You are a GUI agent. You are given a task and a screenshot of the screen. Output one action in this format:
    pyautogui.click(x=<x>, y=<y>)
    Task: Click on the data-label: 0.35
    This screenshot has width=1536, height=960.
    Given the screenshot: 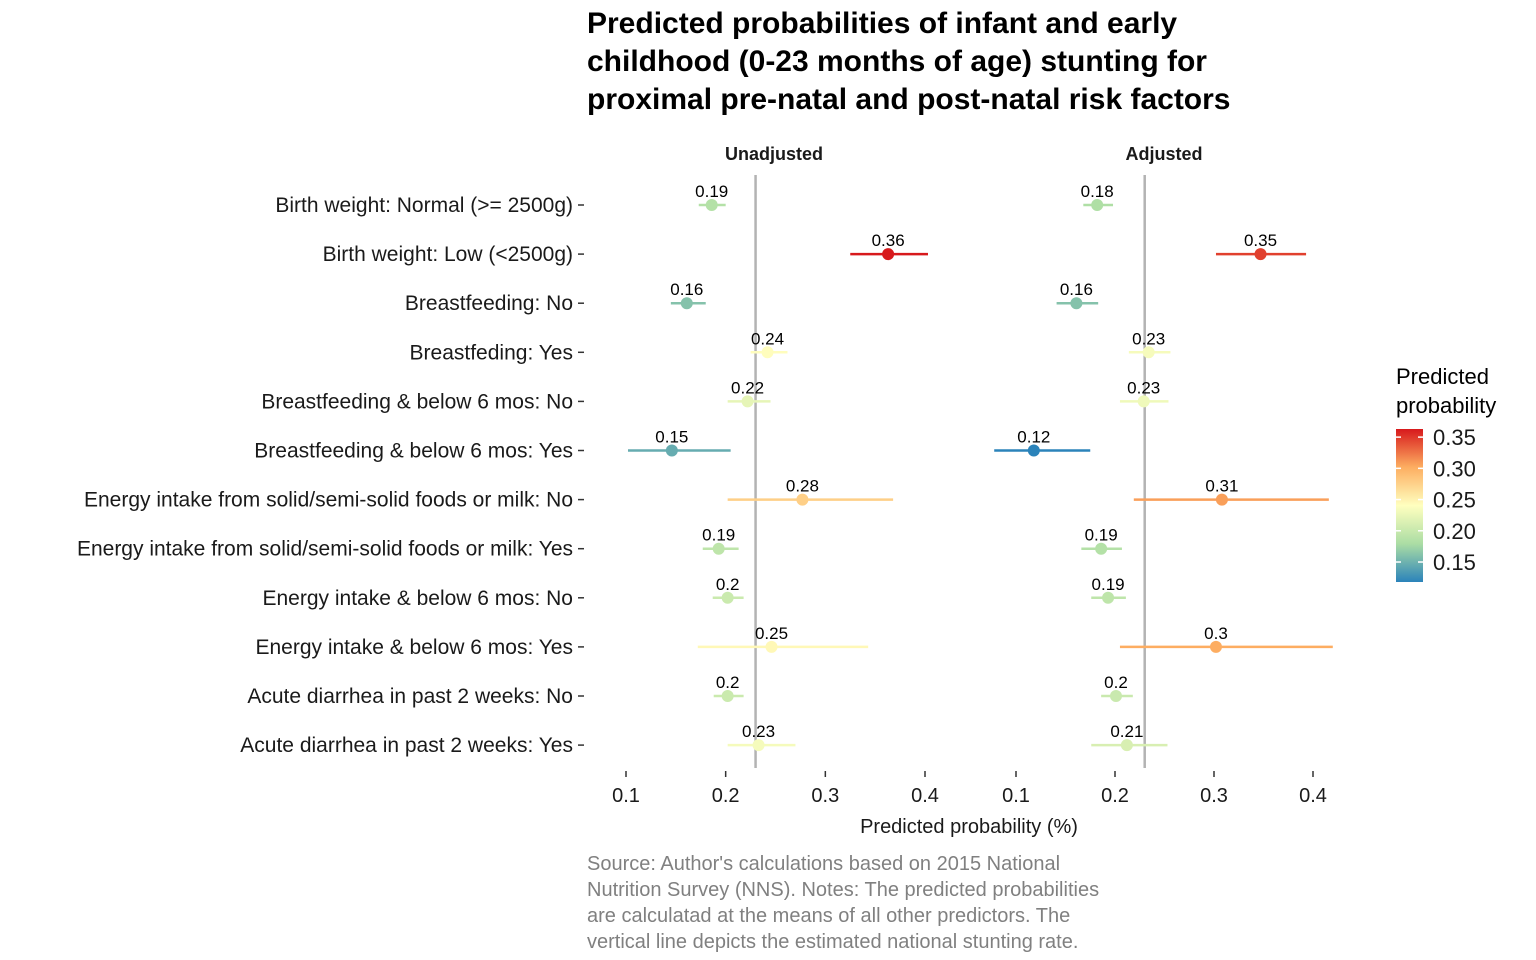 What is the action you would take?
    pyautogui.click(x=1260, y=240)
    